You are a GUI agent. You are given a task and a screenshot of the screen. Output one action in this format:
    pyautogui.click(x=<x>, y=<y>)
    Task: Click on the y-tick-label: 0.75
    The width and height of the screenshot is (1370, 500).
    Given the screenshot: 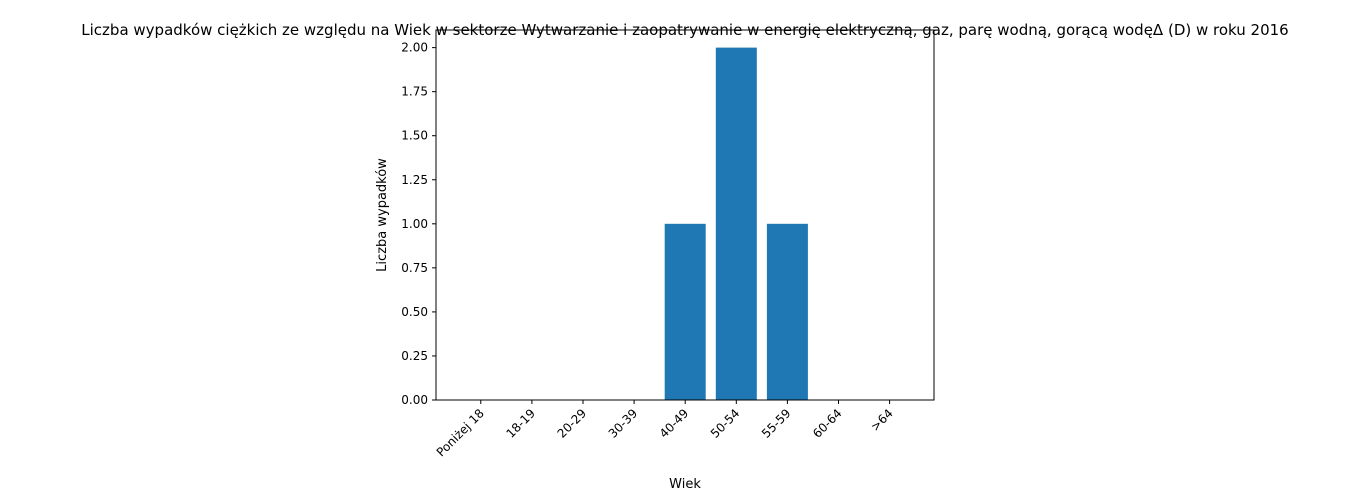 What is the action you would take?
    pyautogui.click(x=414, y=268)
    